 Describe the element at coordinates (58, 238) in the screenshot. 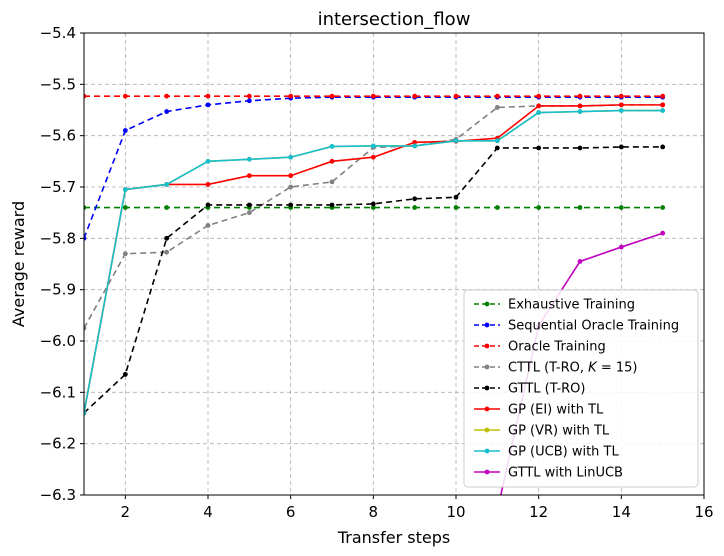

I see `y-tick-label: −5.8` at that location.